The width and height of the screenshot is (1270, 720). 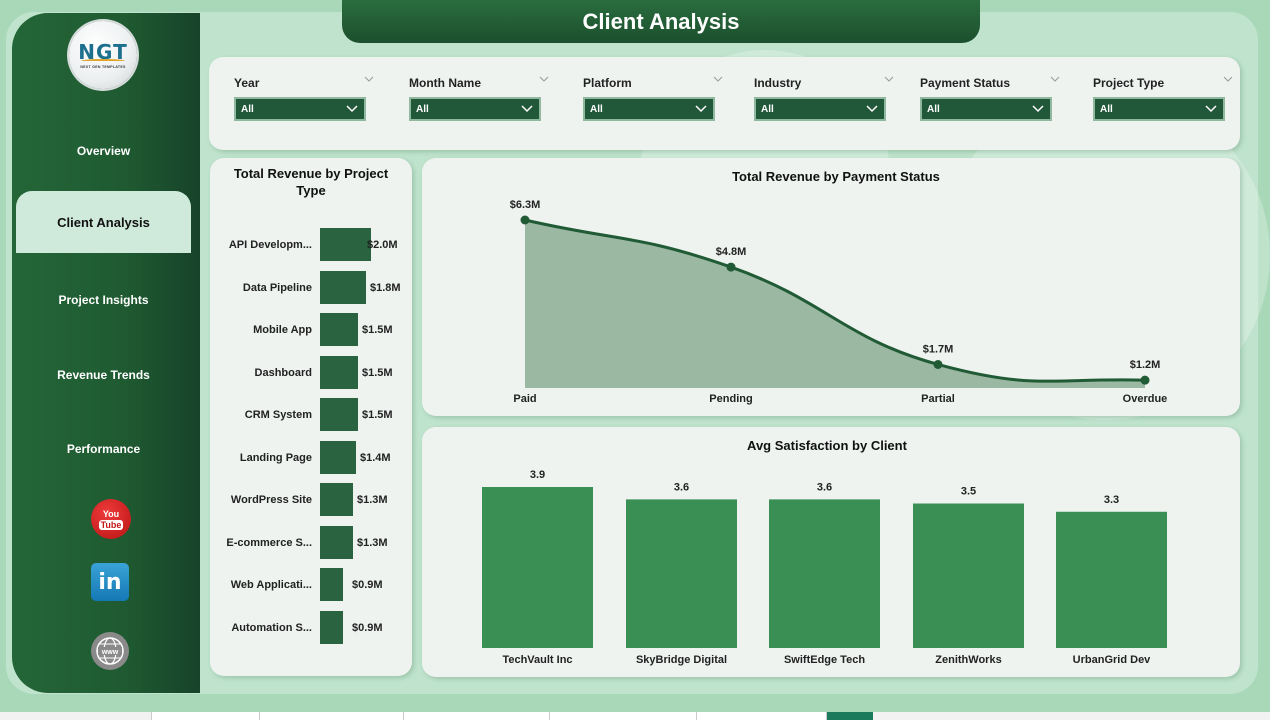 What do you see at coordinates (311, 627) in the screenshot?
I see `bar-row: Automation S... $0.9M` at bounding box center [311, 627].